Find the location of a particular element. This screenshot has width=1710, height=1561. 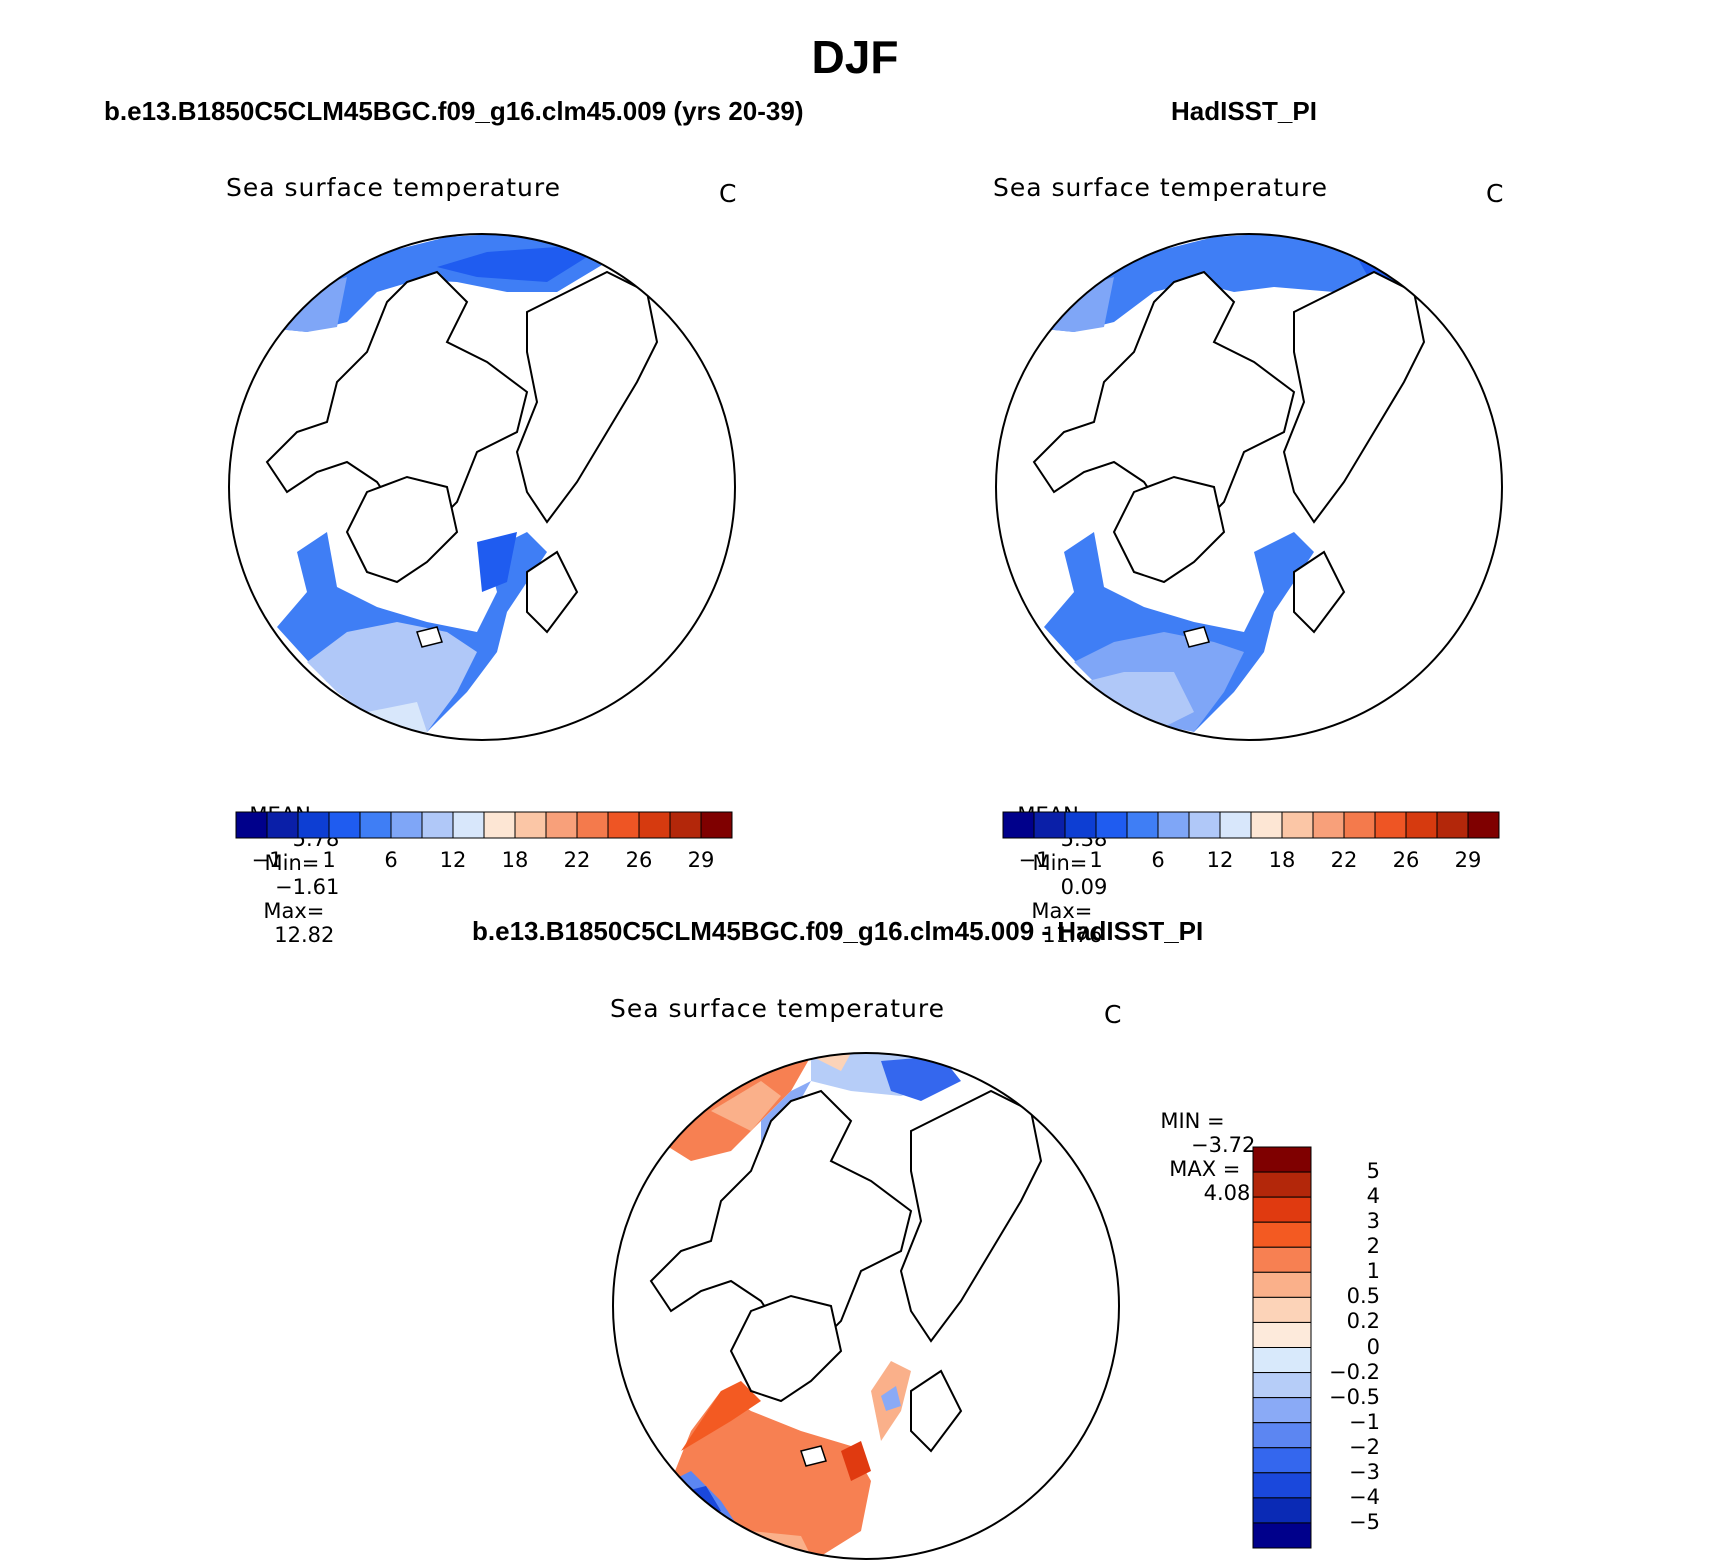

panel-1-colorbar is located at coordinates (484, 825).